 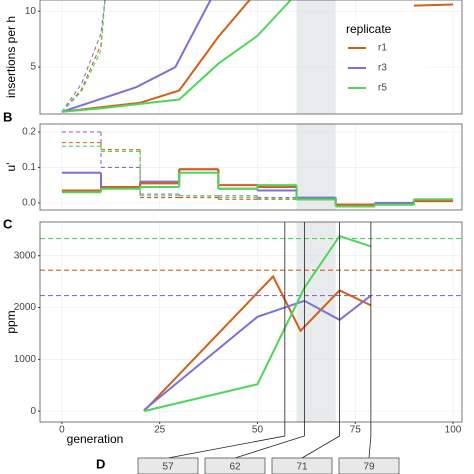 What do you see at coordinates (33, 411) in the screenshot?
I see `y-tick-label: 0` at bounding box center [33, 411].